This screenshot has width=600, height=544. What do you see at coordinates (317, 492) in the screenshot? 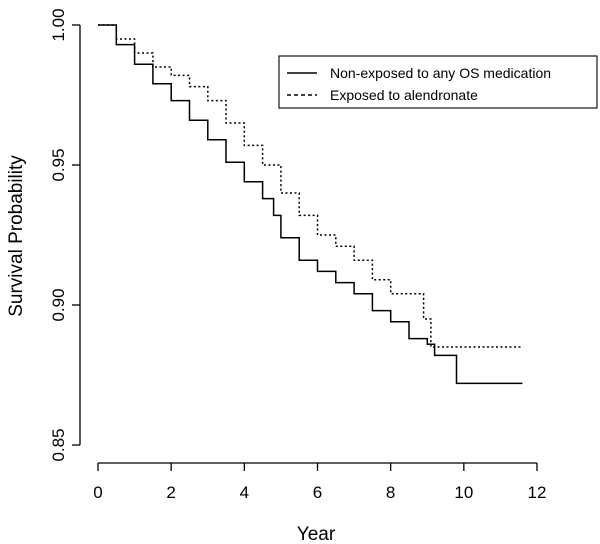
I see `x-tick-label: 6` at bounding box center [317, 492].